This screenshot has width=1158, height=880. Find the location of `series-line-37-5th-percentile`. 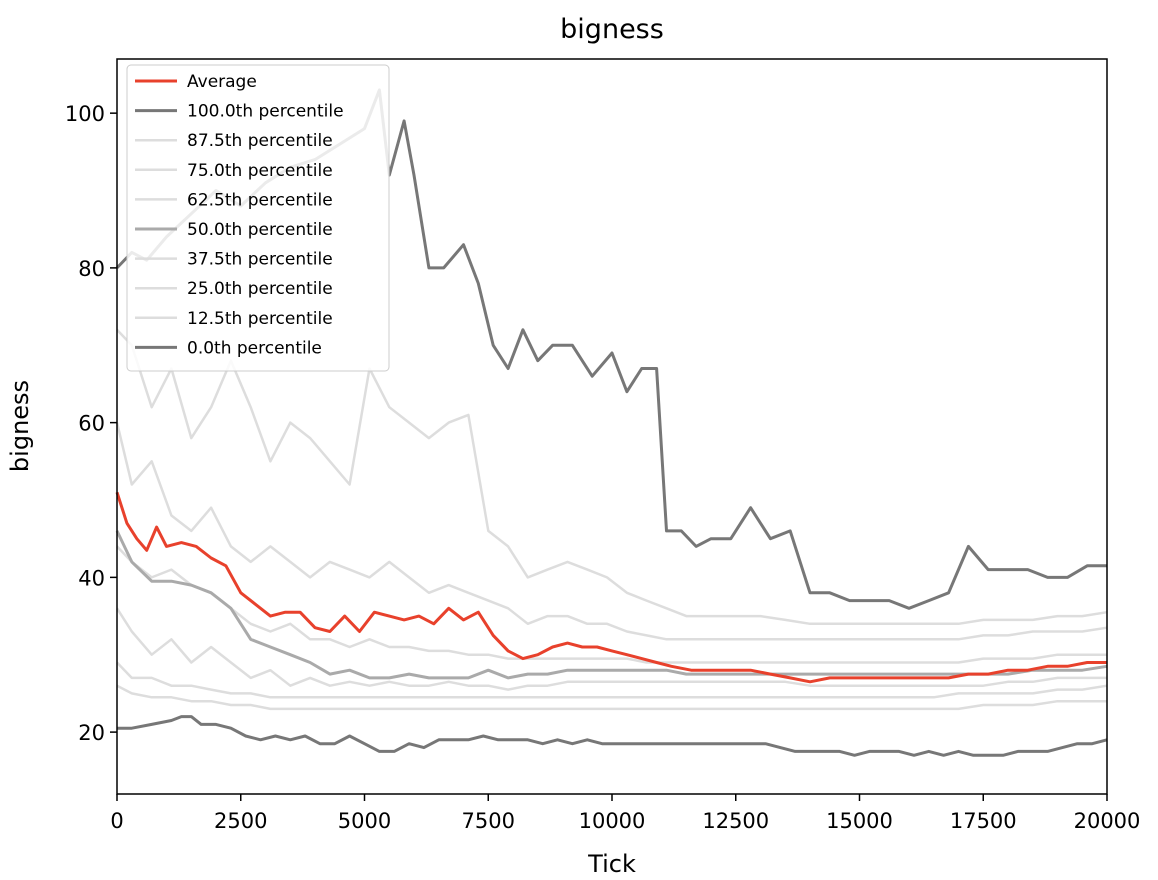

series-line-37-5th-percentile is located at coordinates (611, 649).